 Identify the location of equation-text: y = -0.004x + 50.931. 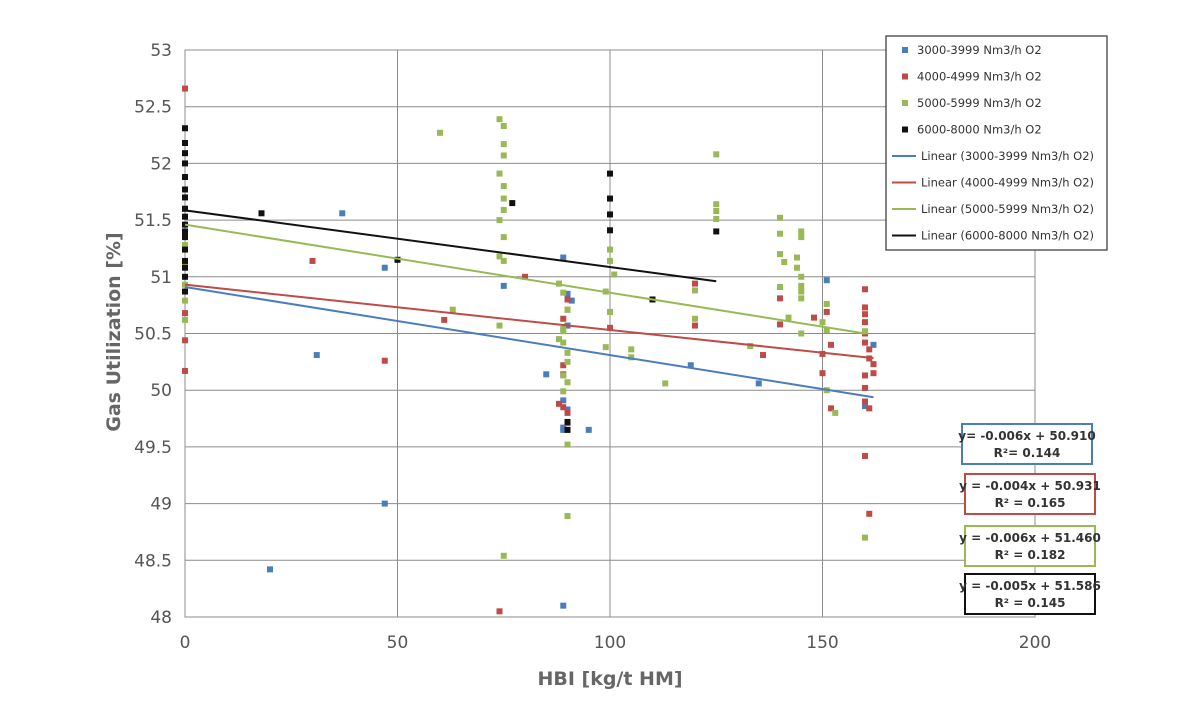
(1030, 486).